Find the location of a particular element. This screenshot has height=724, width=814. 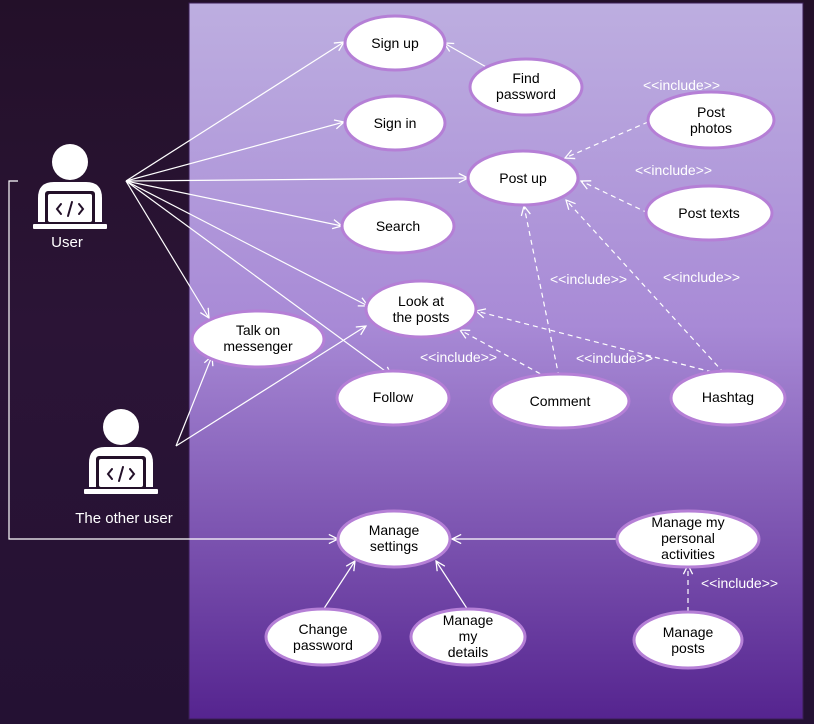

use-case-label: Sign up is located at coordinates (395, 43).